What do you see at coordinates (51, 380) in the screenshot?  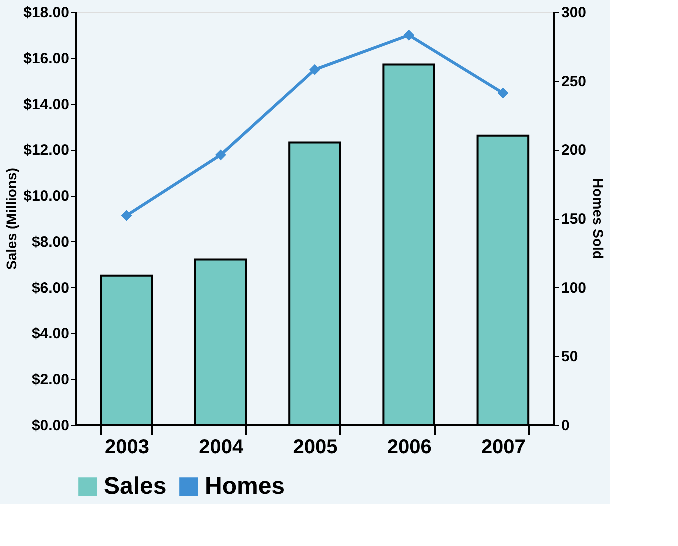 I see `y-tick-label: $2.00` at bounding box center [51, 380].